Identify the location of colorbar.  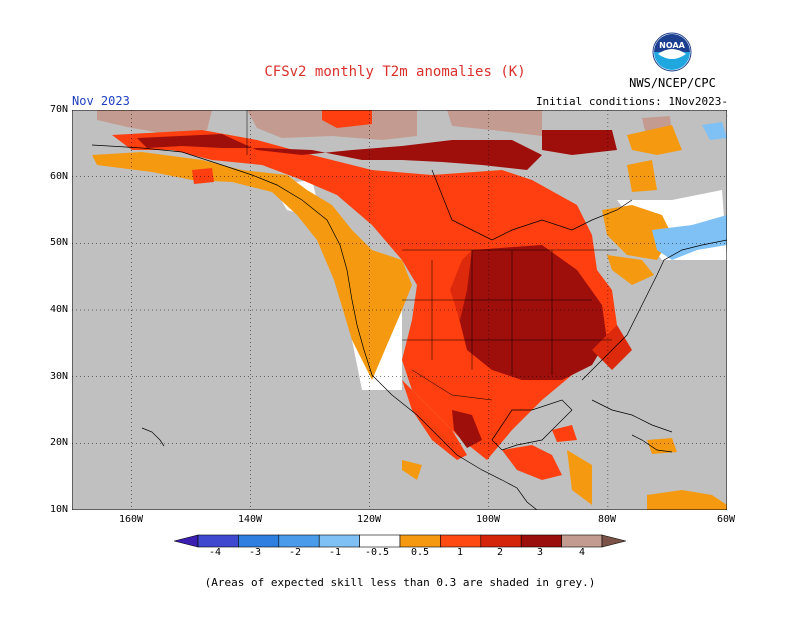
(400, 541).